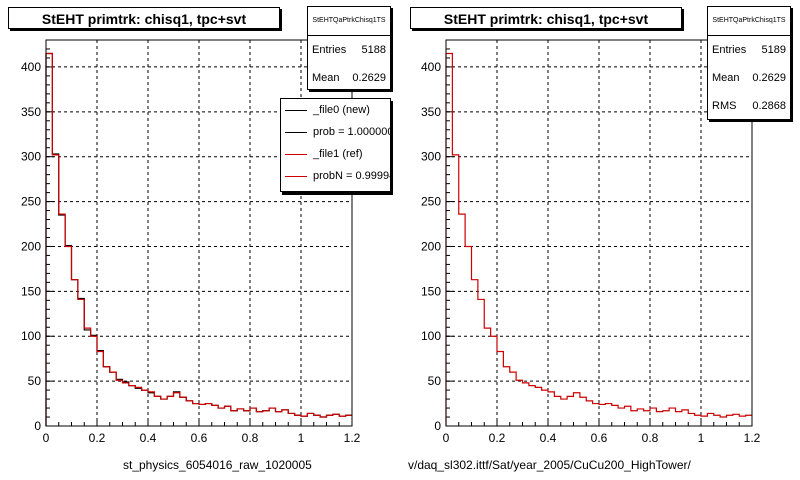  Describe the element at coordinates (341, 110) in the screenshot. I see `legend-label: _file0 (new)` at that location.